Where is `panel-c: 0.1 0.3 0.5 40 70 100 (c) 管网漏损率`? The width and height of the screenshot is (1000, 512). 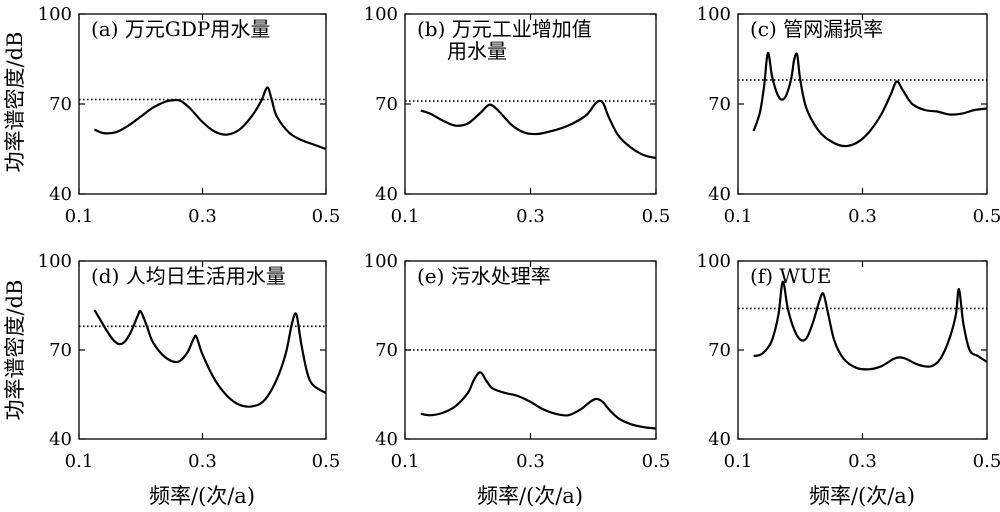
panel-c: 0.1 0.3 0.5 40 70 100 (c) 管网漏损率 is located at coordinates (848, 115).